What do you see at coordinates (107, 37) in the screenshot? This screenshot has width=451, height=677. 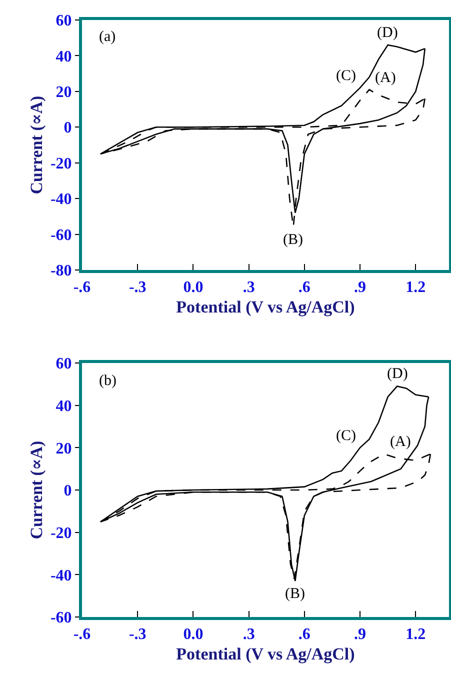 I see `annotation: (a)` at bounding box center [107, 37].